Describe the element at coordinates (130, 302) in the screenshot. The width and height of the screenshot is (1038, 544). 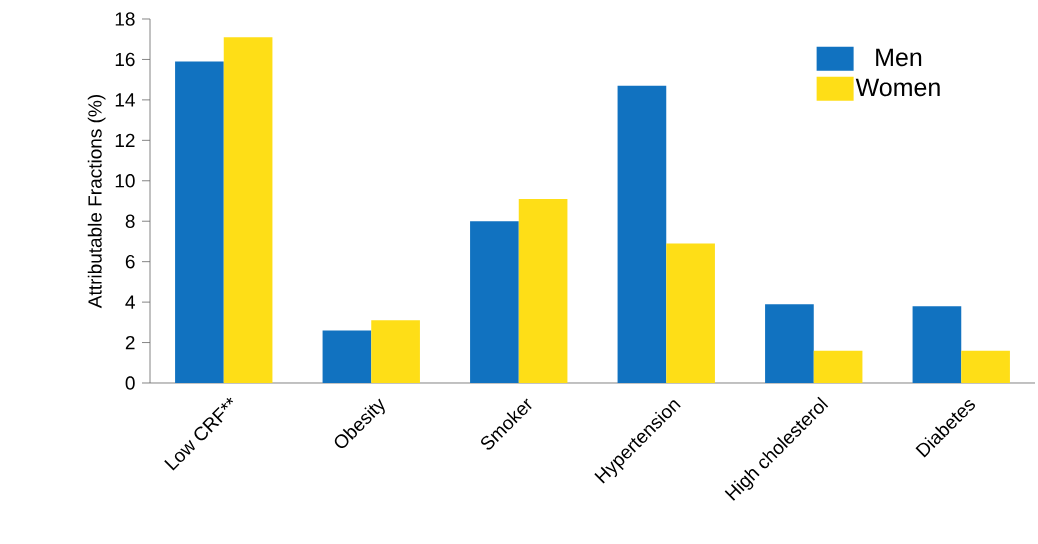
I see `y-tick-label: 4` at that location.